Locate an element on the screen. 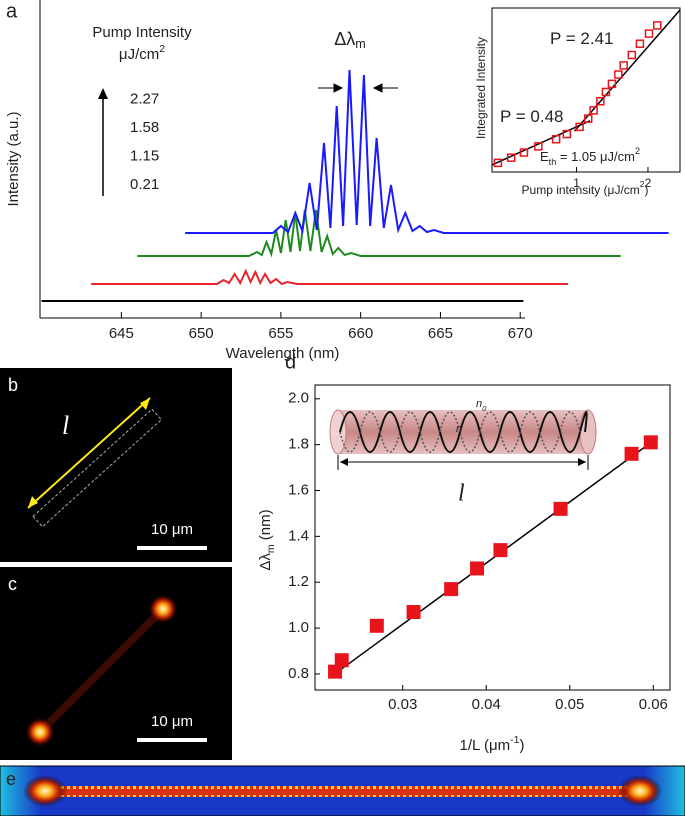 This screenshot has width=685, height=816. annotation: Eth = 1.05 μJ/cm2 is located at coordinates (590, 156).